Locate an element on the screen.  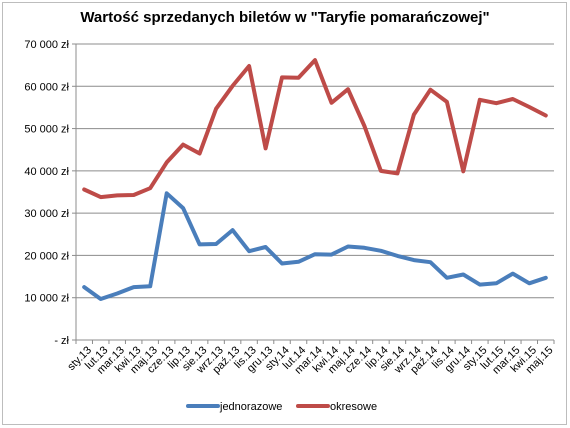
legend-label: jednorazowe is located at coordinates (250, 407).